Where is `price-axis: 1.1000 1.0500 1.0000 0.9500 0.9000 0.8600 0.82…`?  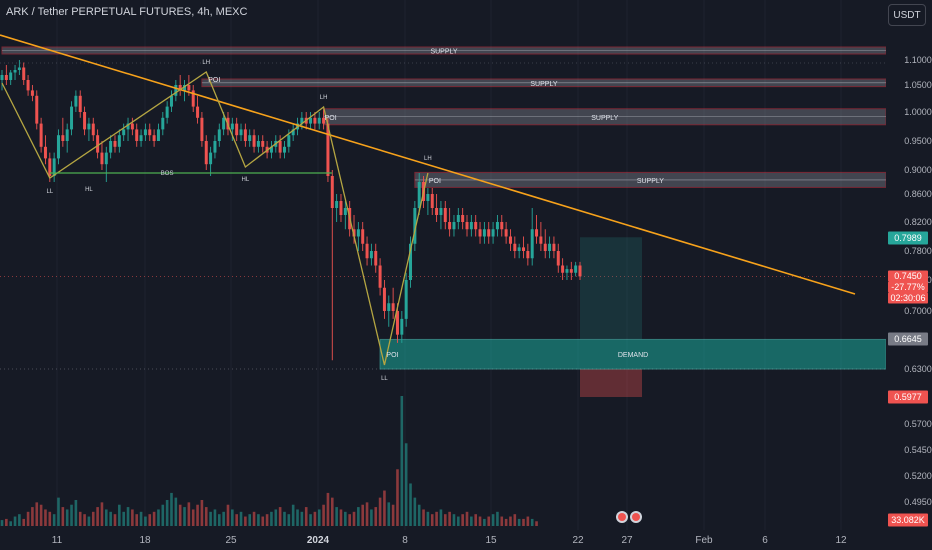
price-axis: 1.1000 1.0500 1.0000 0.9500 0.9000 0.8600 0.82… is located at coordinates (909, 275).